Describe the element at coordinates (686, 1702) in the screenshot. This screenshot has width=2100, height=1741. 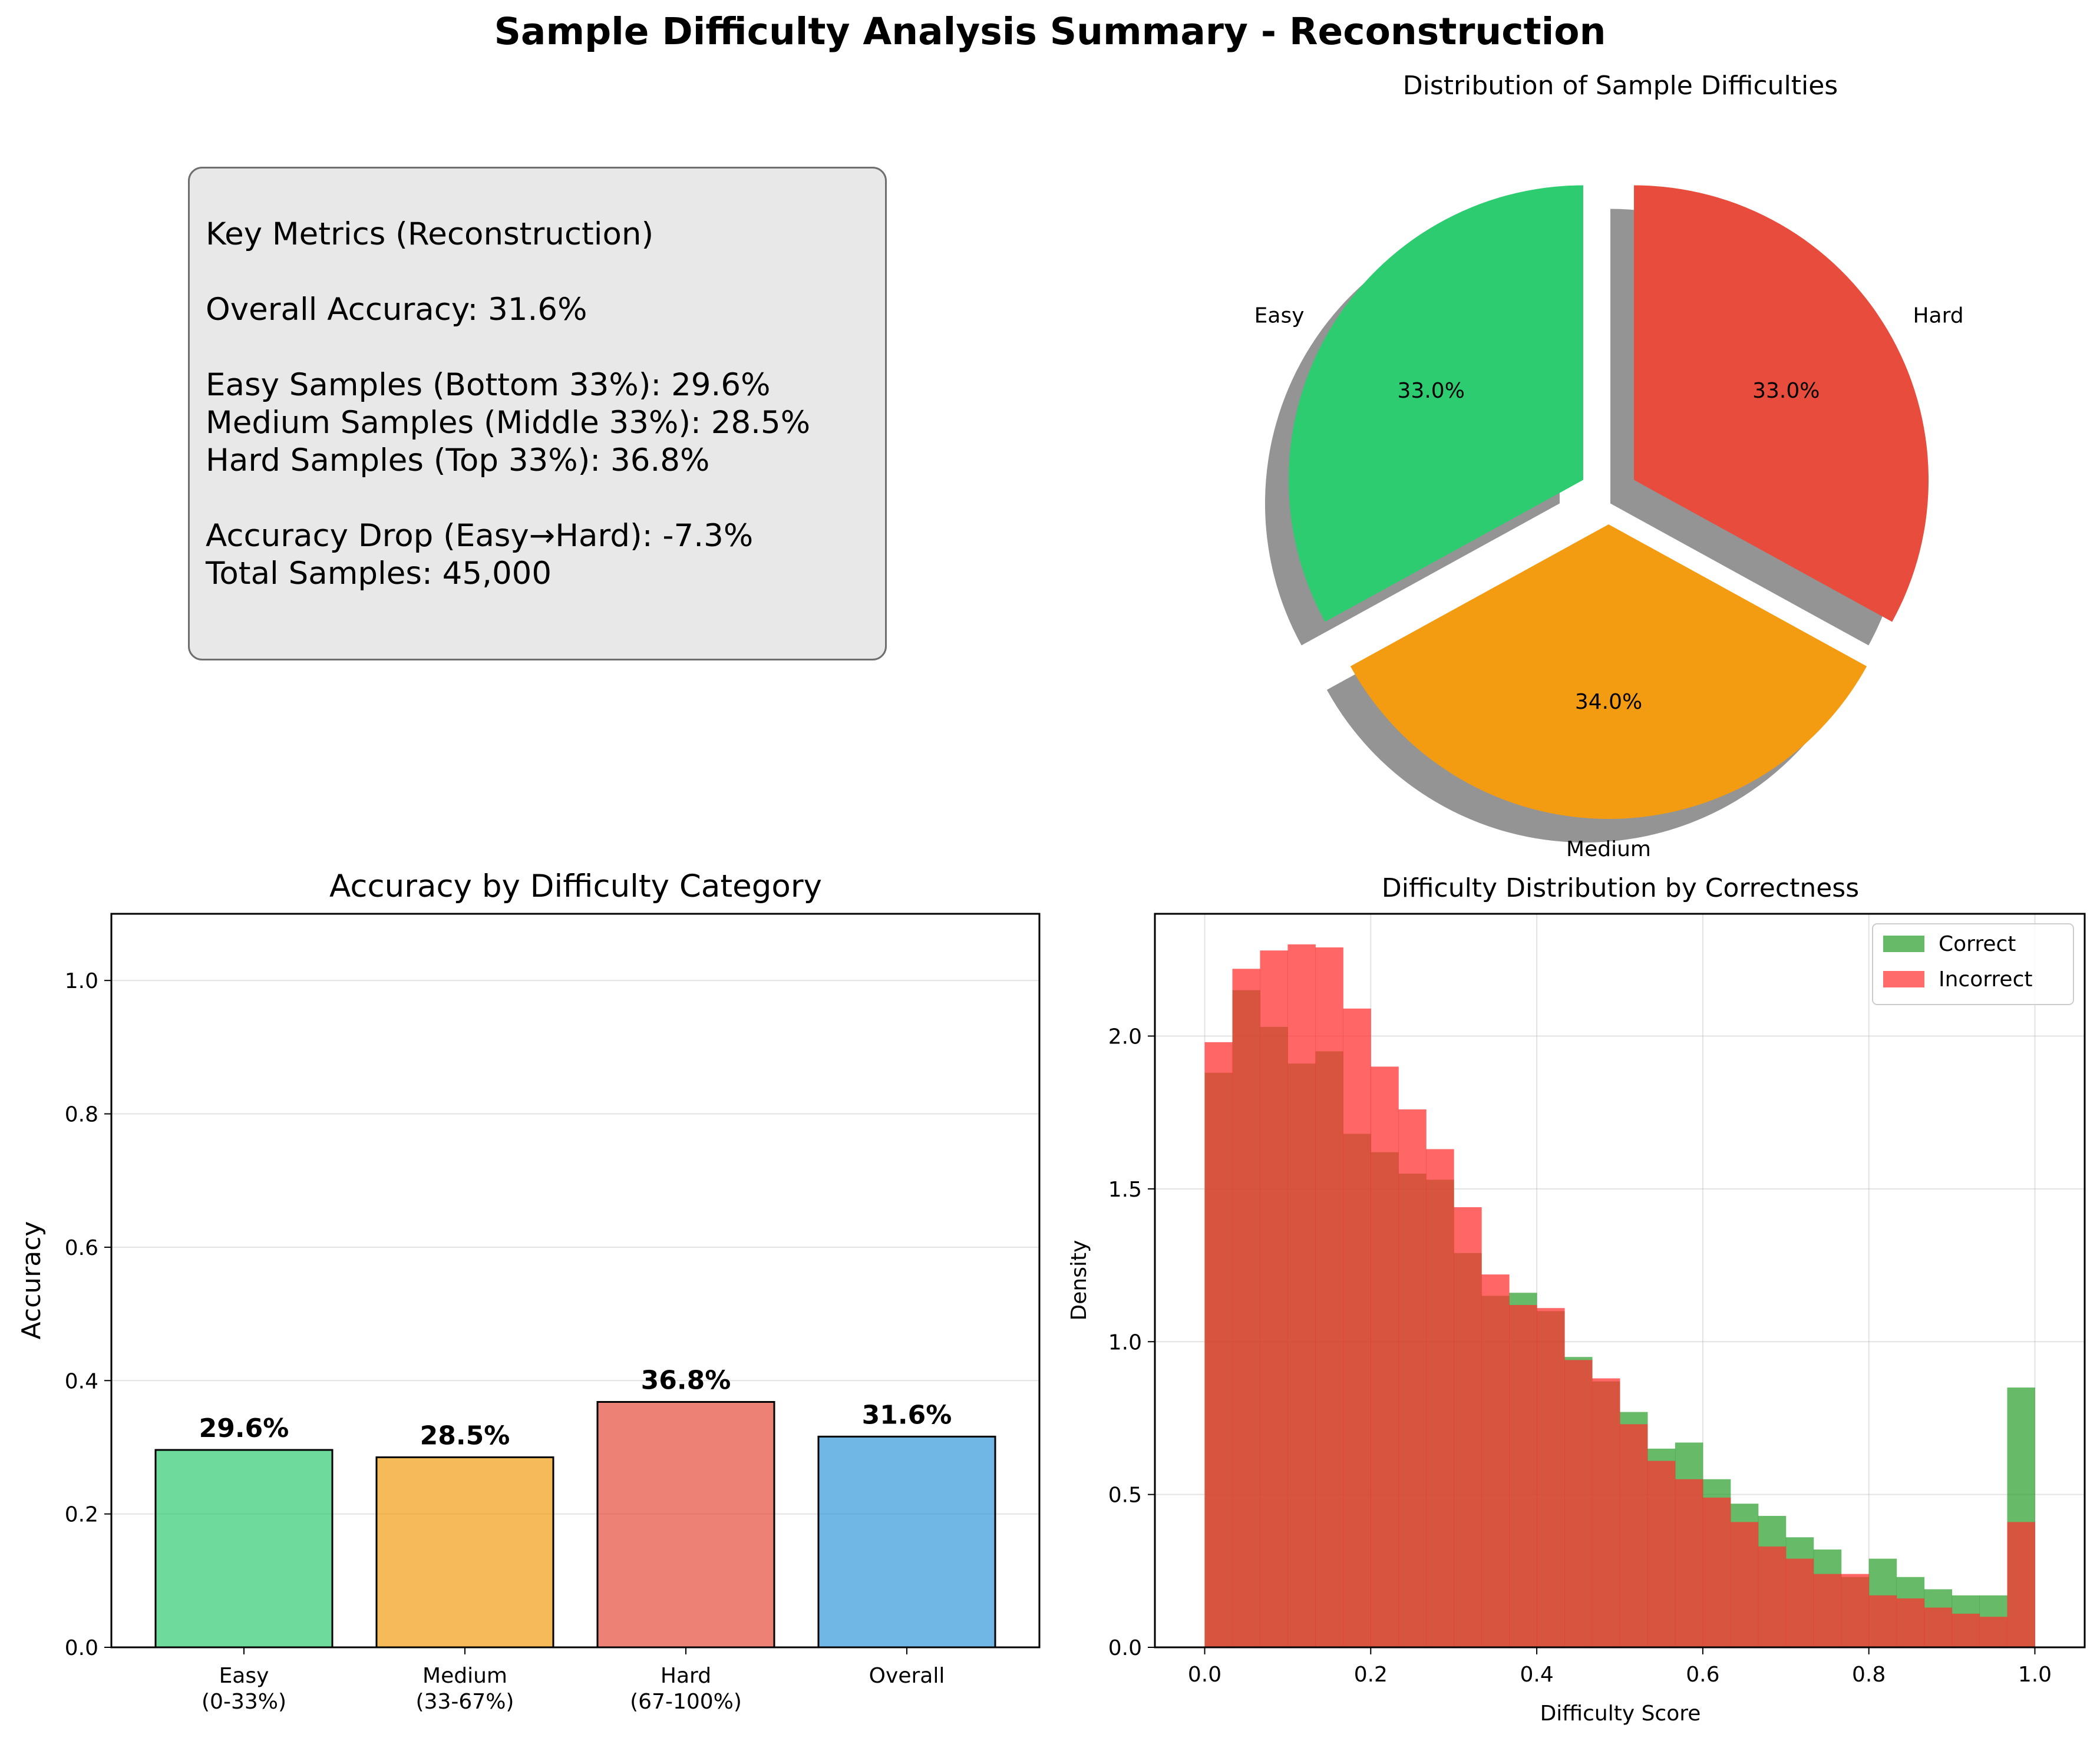
I see `bar-xtick-label: (67-100%)` at that location.